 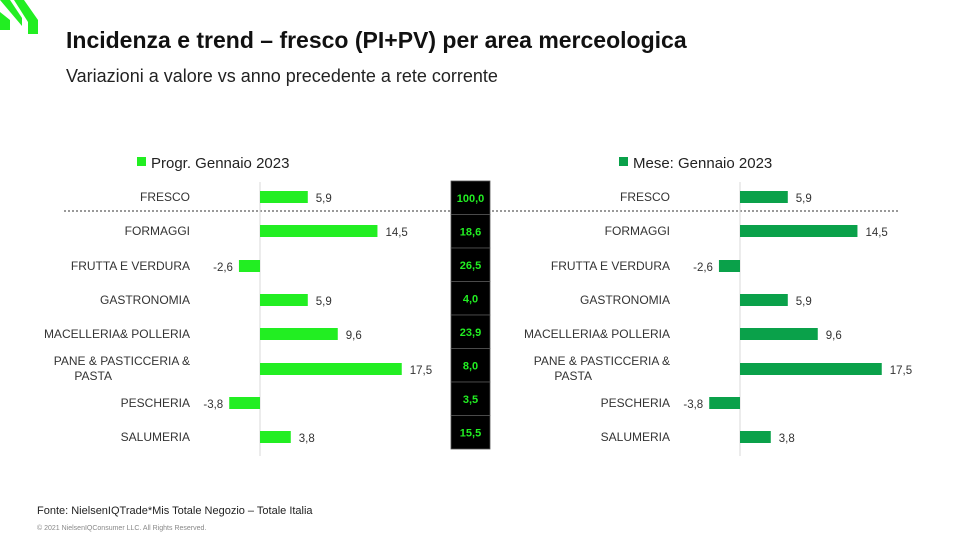 I want to click on left-bar-pane-pasticceria-pasta, so click(x=331, y=369).